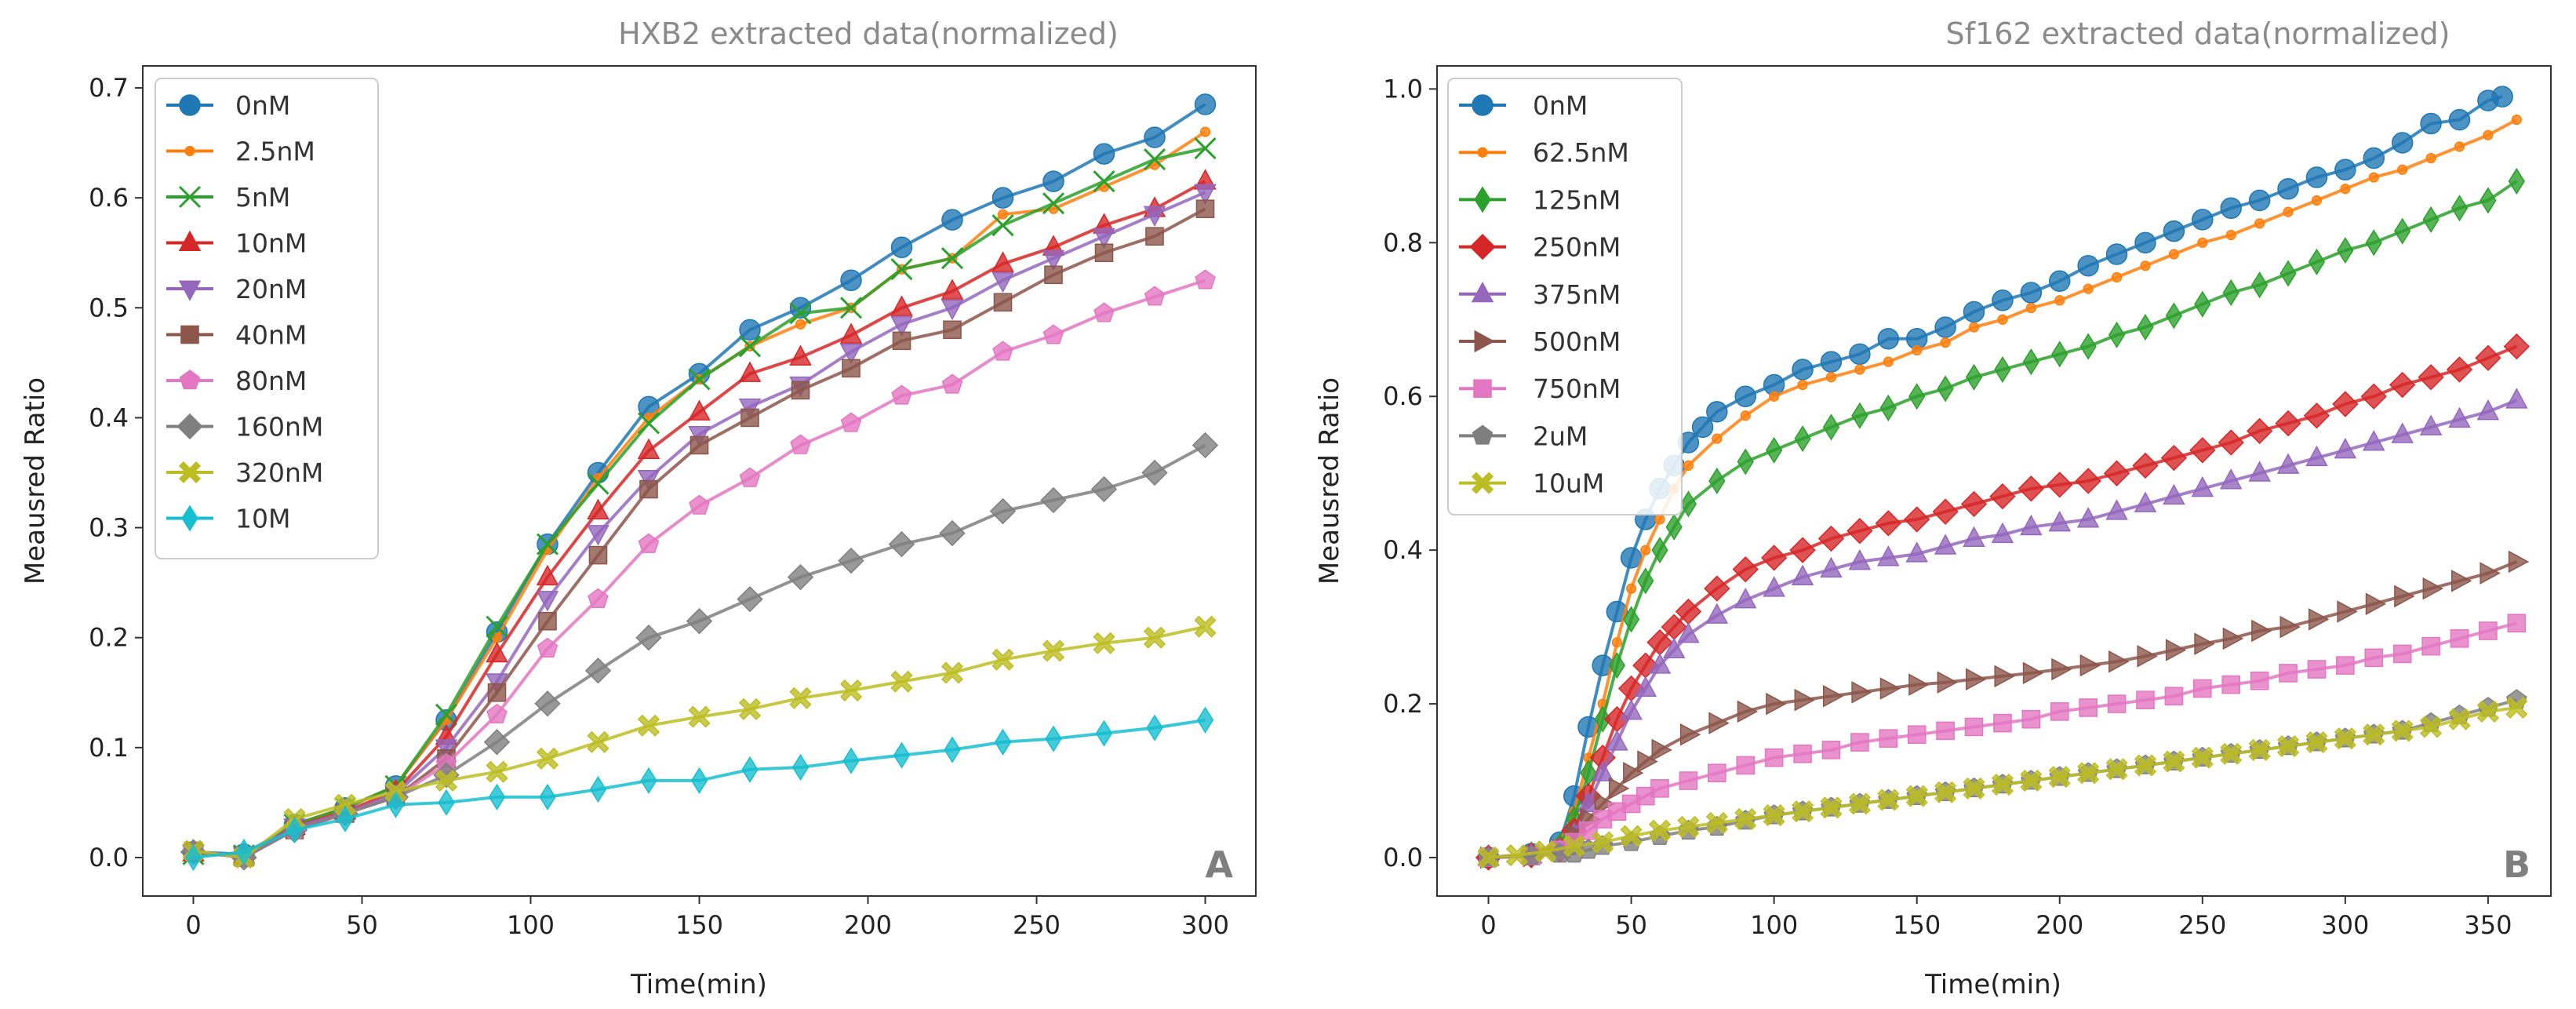 Image resolution: width=2576 pixels, height=1009 pixels. Describe the element at coordinates (116, 472) in the screenshot. I see `y-ticks: 0.0 0.1 0.2 0.3 0.4 0.5 0.6 0.7` at that location.